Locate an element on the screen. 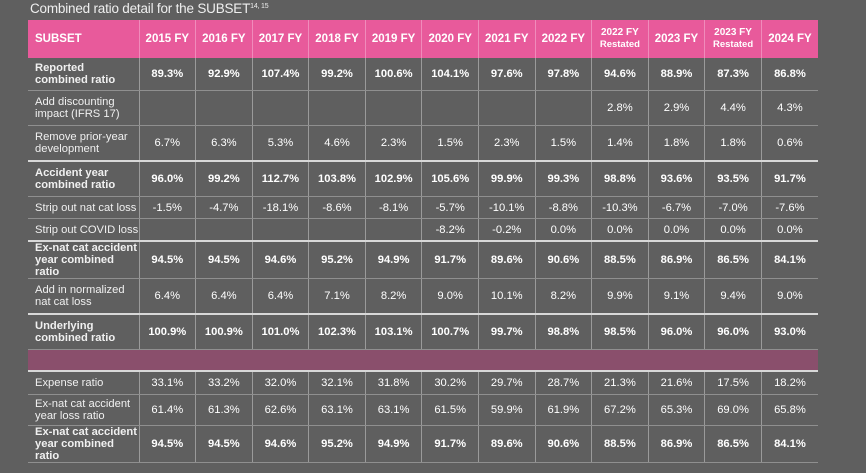 The height and width of the screenshot is (473, 866). value-cell: 100.9% is located at coordinates (168, 332).